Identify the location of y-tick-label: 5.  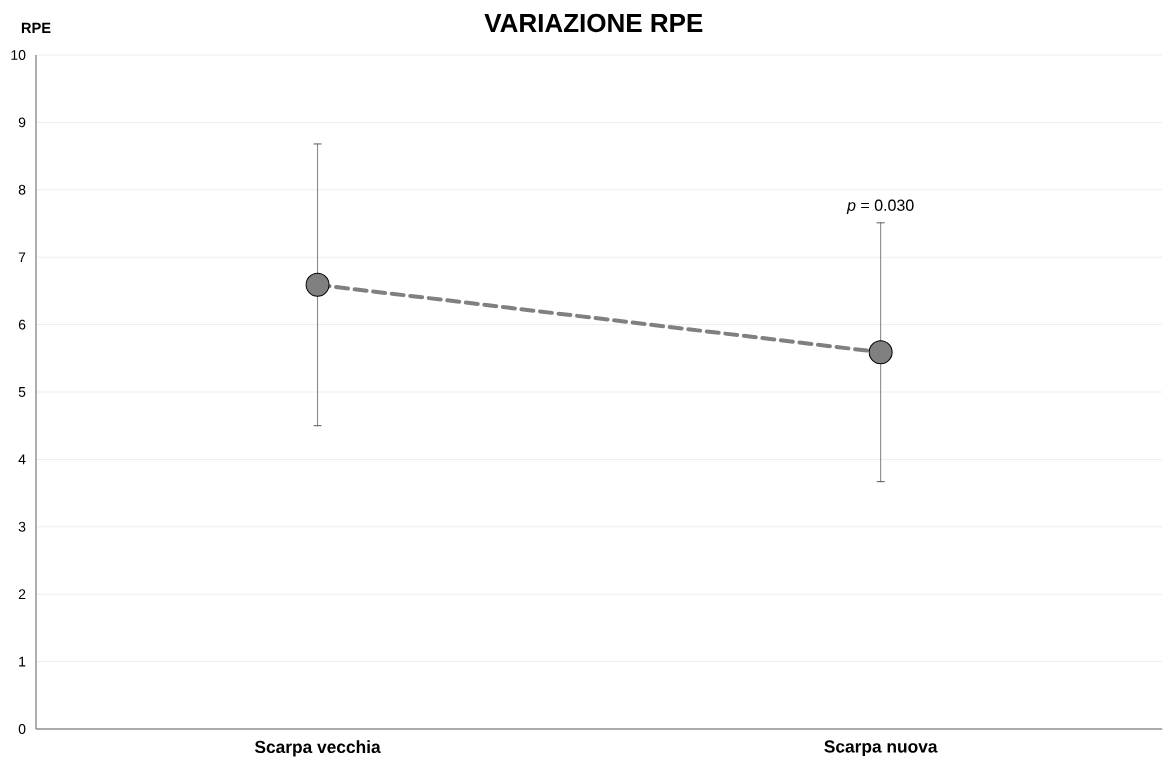
(22, 392).